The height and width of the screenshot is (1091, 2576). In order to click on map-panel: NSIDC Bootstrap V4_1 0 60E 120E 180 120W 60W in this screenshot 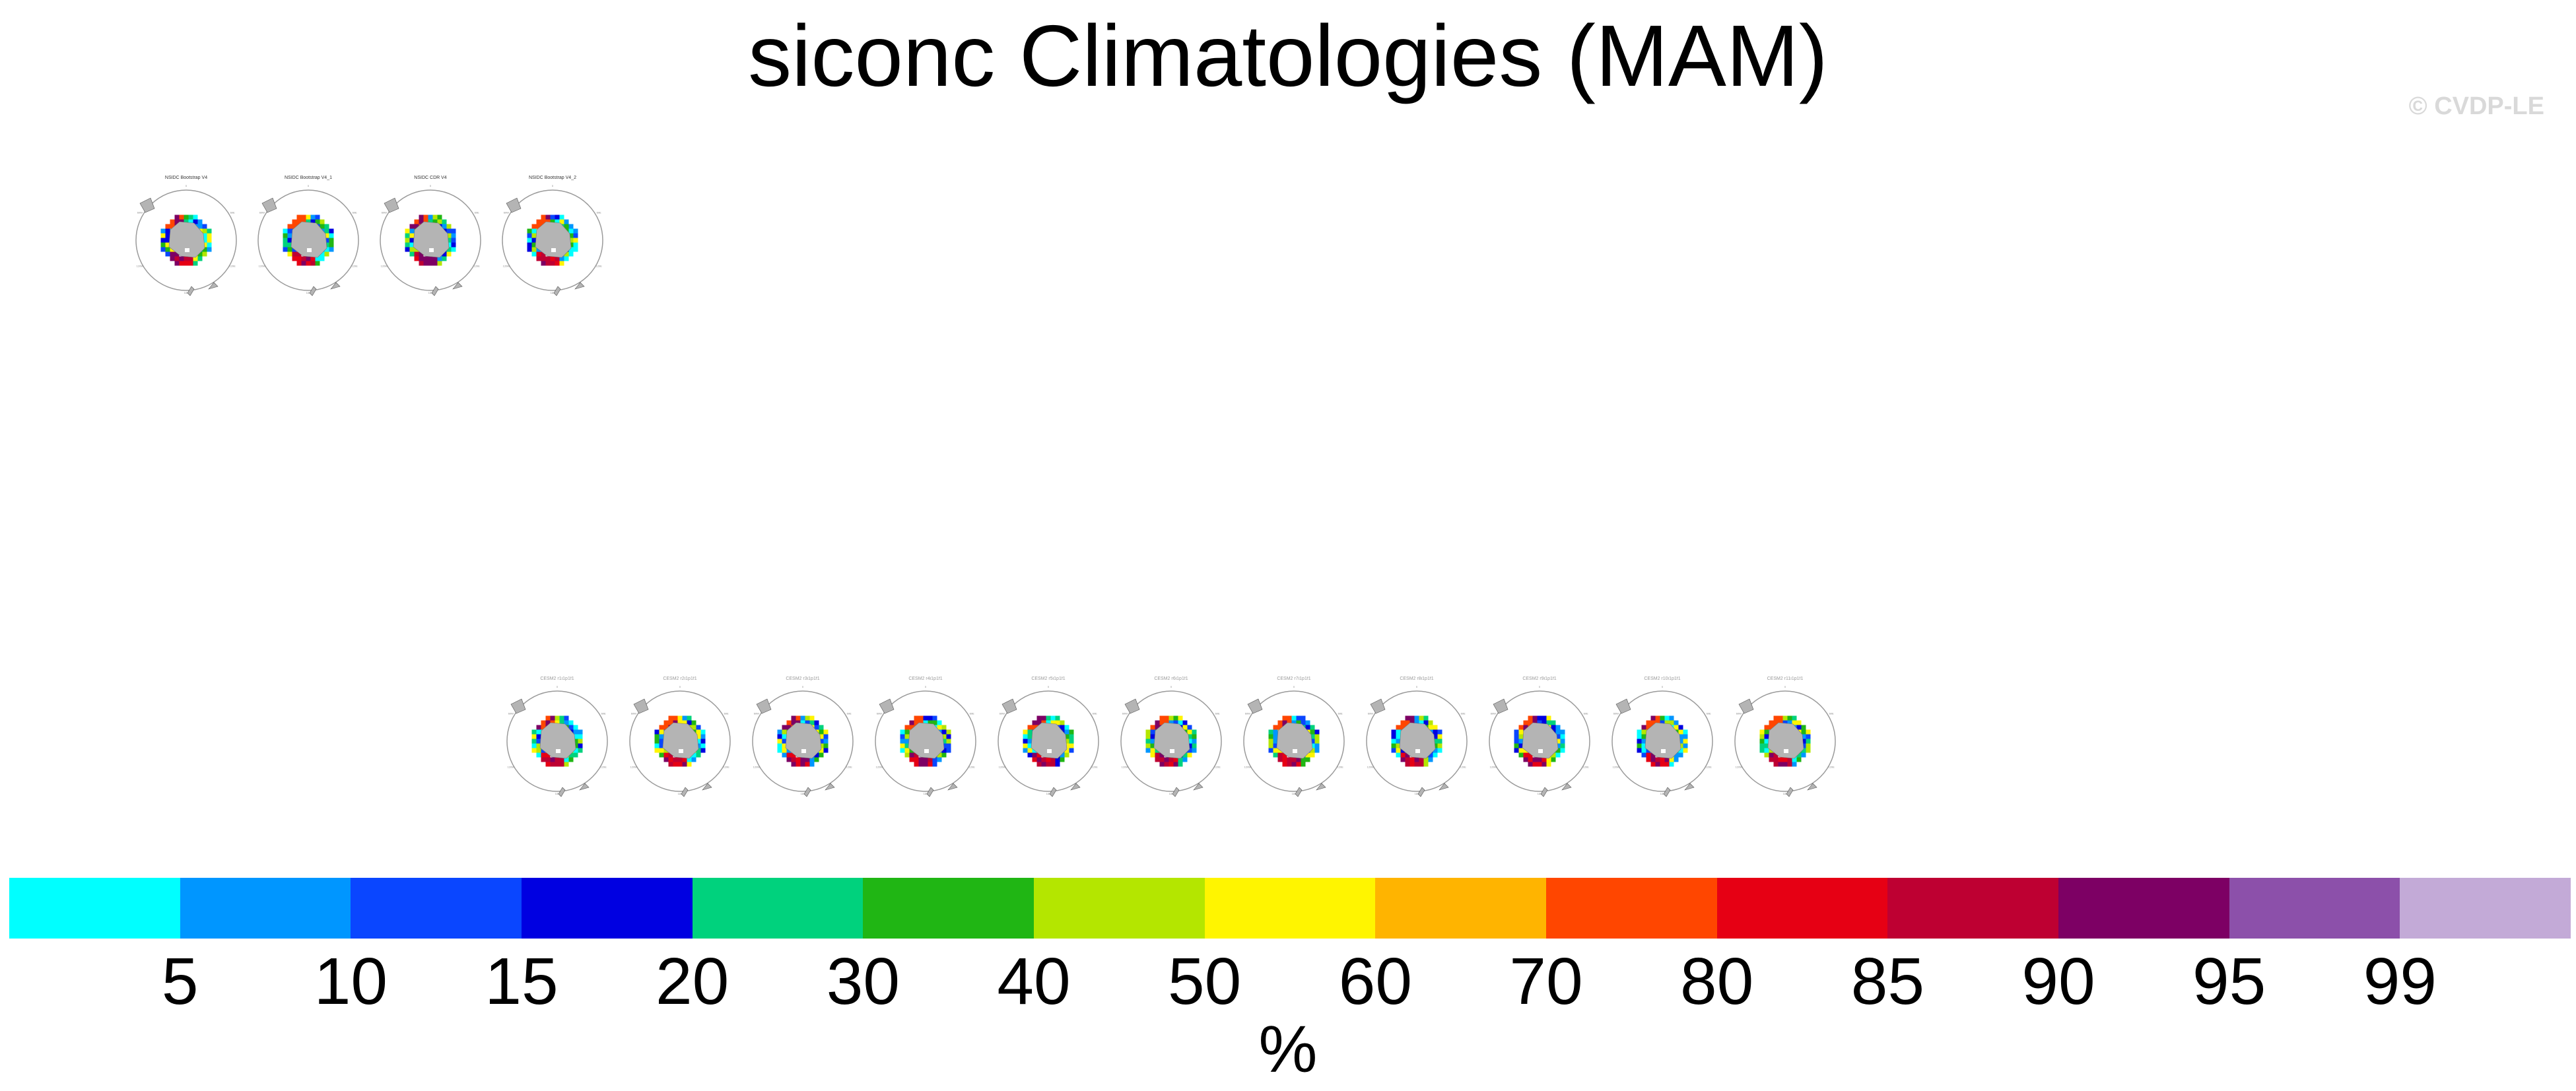, I will do `click(308, 238)`.